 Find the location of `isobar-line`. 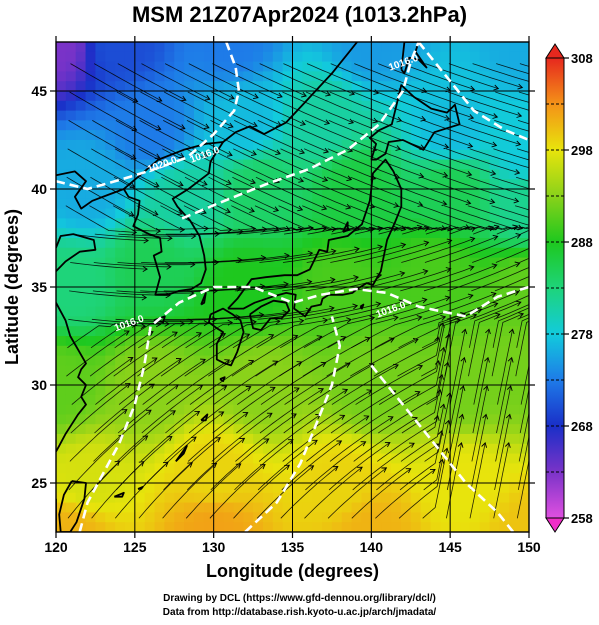

isobar-line is located at coordinates (473, 92).